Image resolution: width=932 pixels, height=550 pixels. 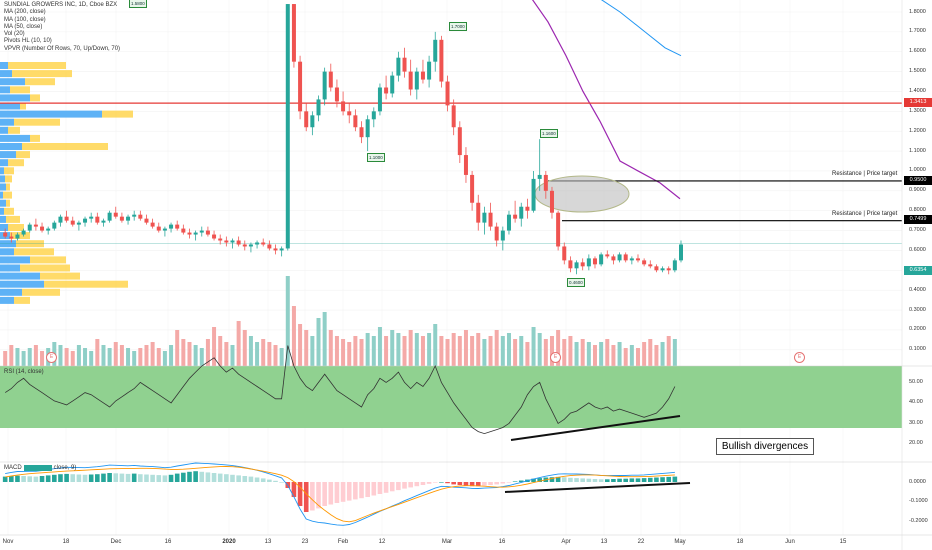 I want to click on rsi-pane-title: RSI (14, close), so click(x=24, y=372).